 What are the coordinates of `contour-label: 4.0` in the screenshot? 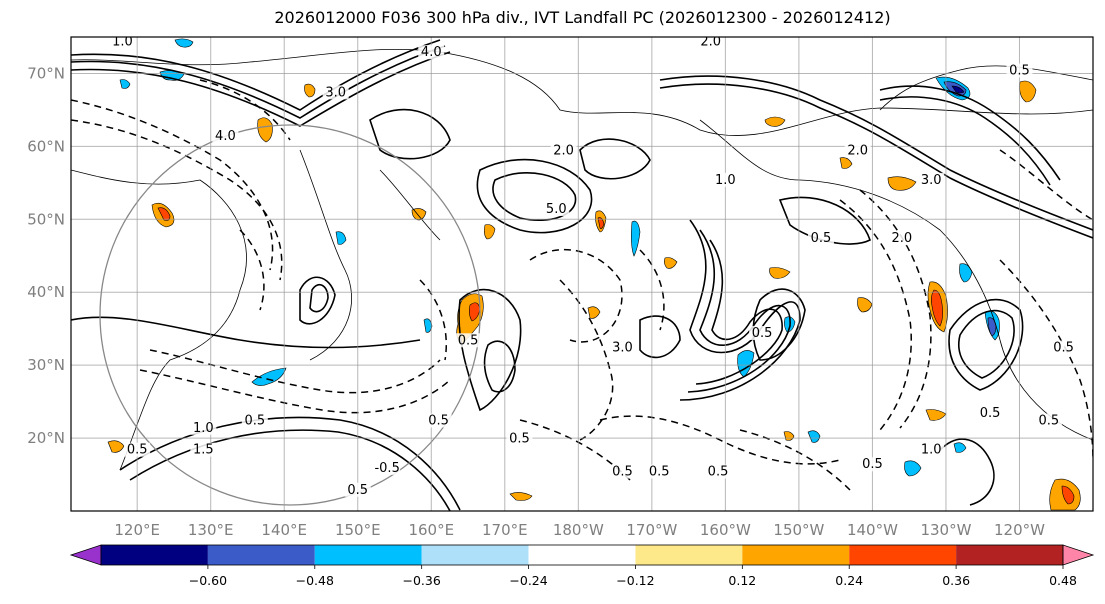 It's located at (431, 52).